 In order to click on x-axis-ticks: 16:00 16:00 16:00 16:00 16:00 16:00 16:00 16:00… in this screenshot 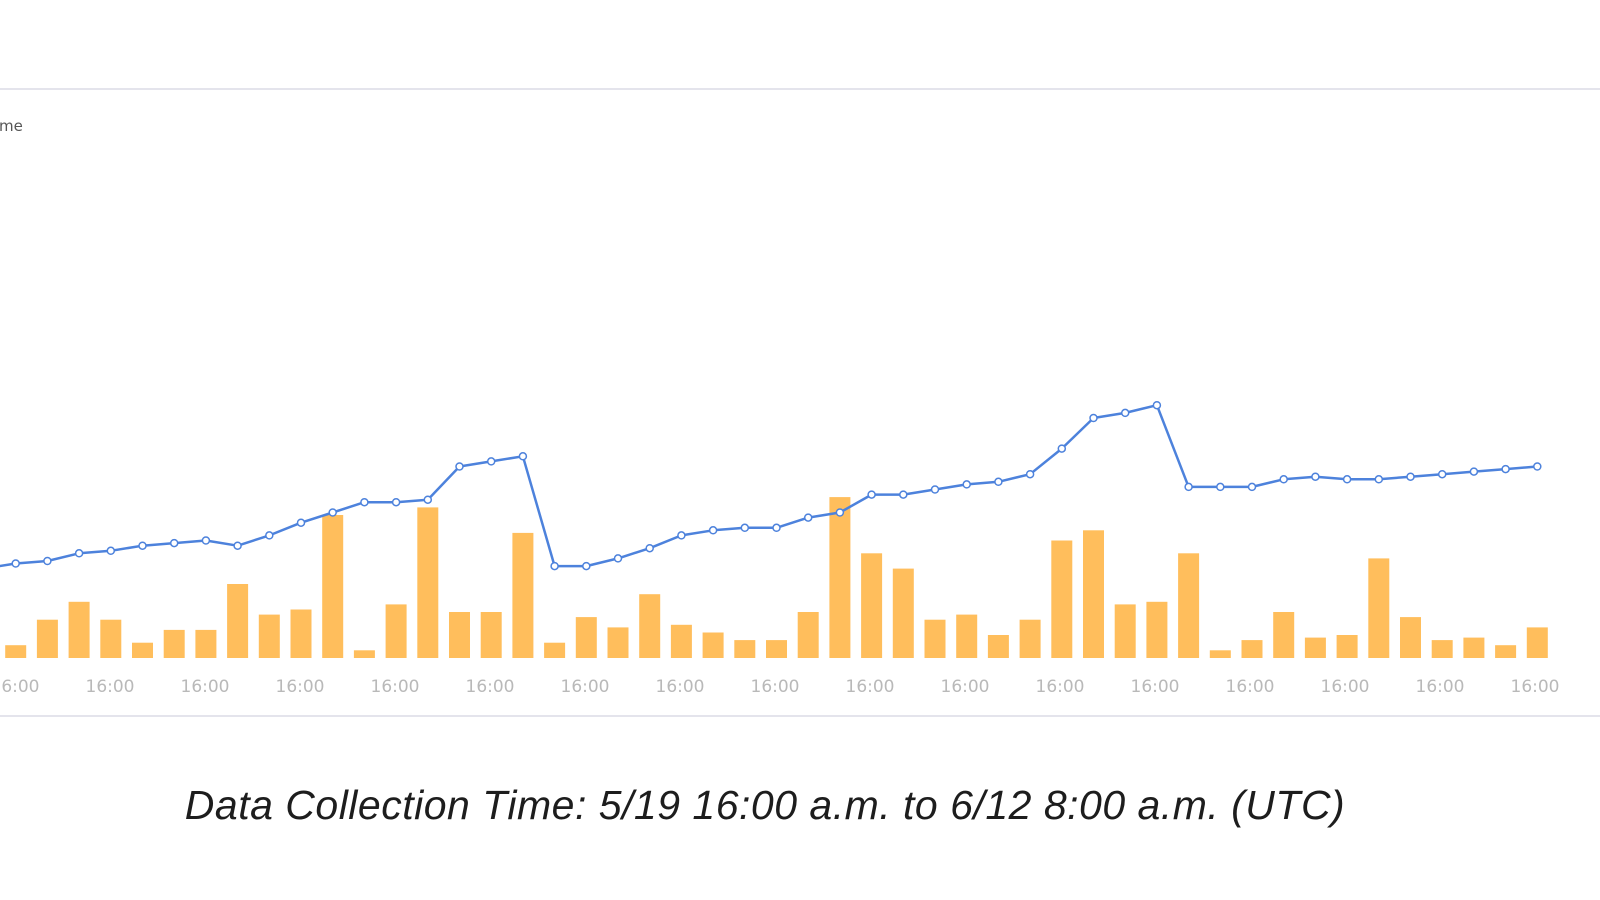, I will do `click(780, 687)`.